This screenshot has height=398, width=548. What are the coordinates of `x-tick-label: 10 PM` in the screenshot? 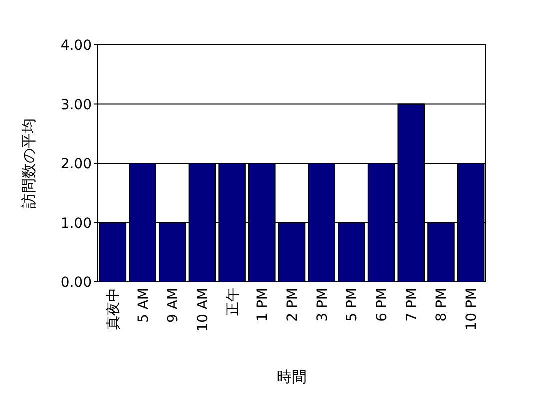 It's located at (472, 309).